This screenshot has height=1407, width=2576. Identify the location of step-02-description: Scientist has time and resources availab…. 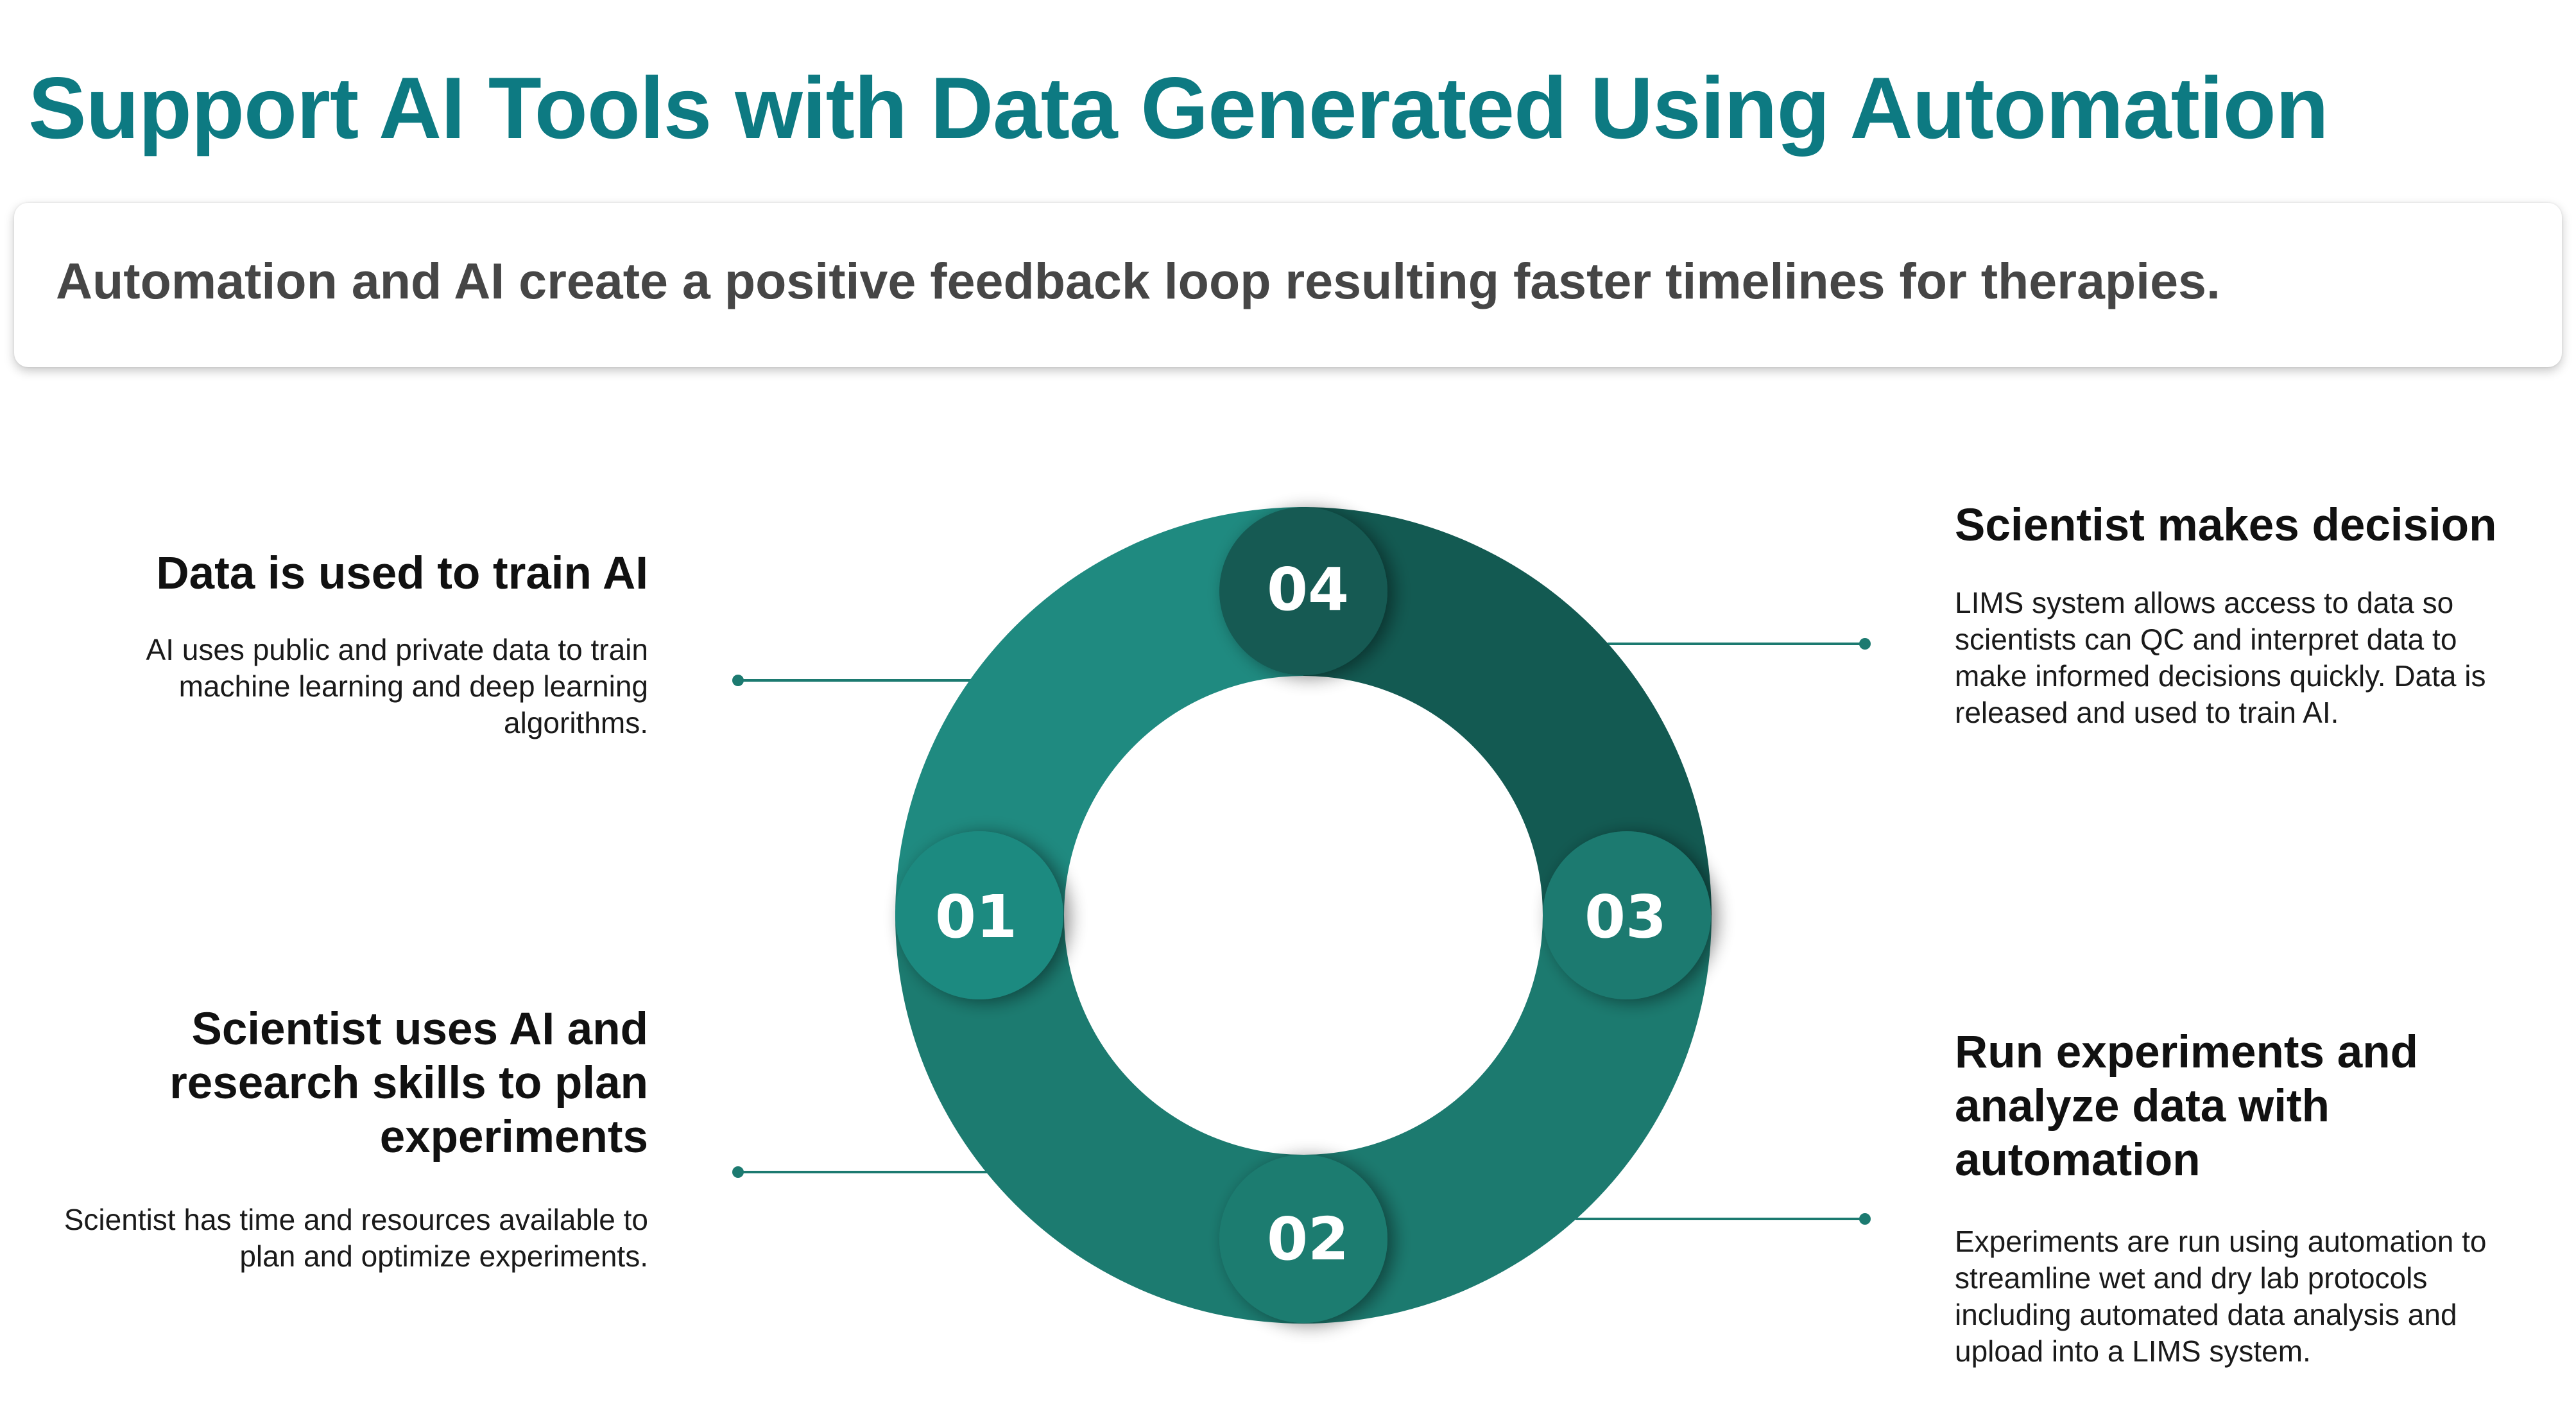
(356, 1238).